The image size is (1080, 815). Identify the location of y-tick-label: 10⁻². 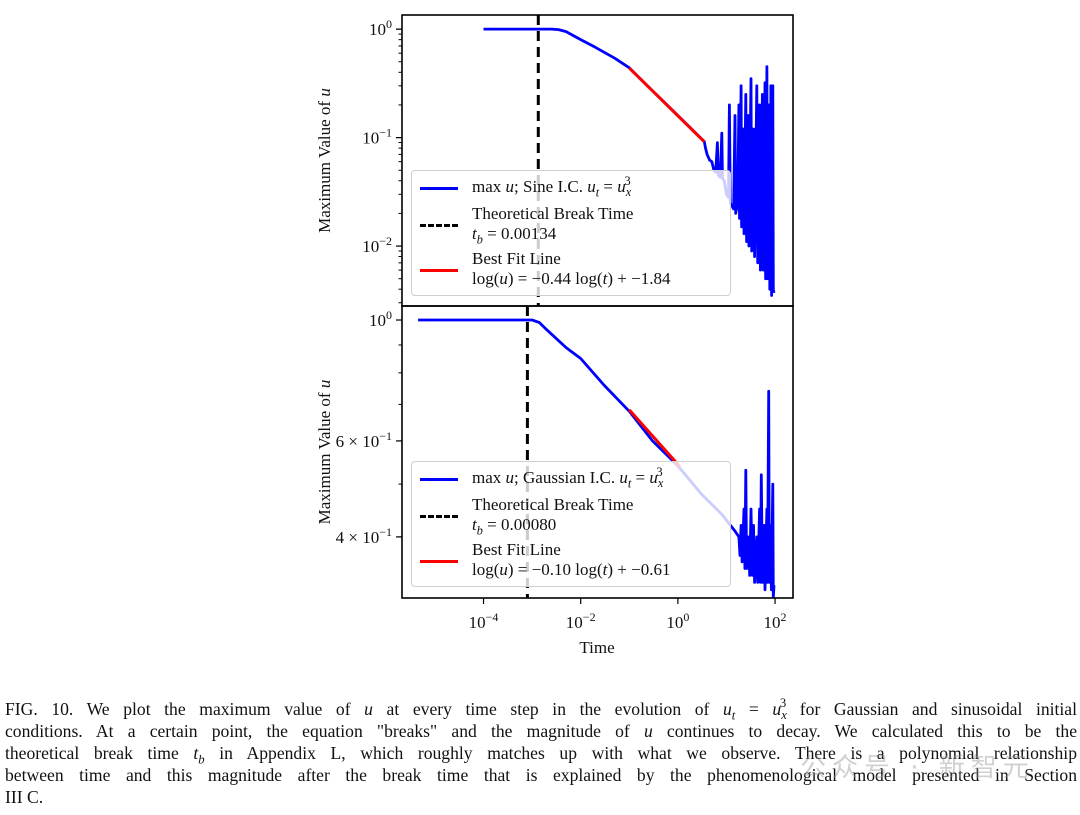
(377, 245).